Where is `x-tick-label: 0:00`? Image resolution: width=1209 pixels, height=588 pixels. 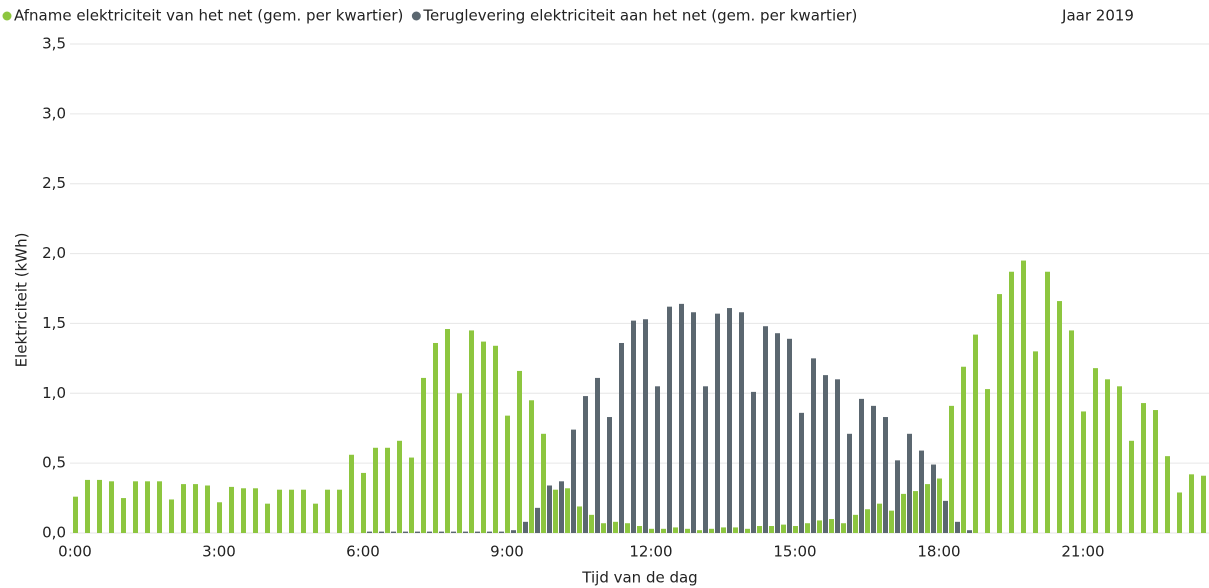
x-tick-label: 0:00 is located at coordinates (75, 552).